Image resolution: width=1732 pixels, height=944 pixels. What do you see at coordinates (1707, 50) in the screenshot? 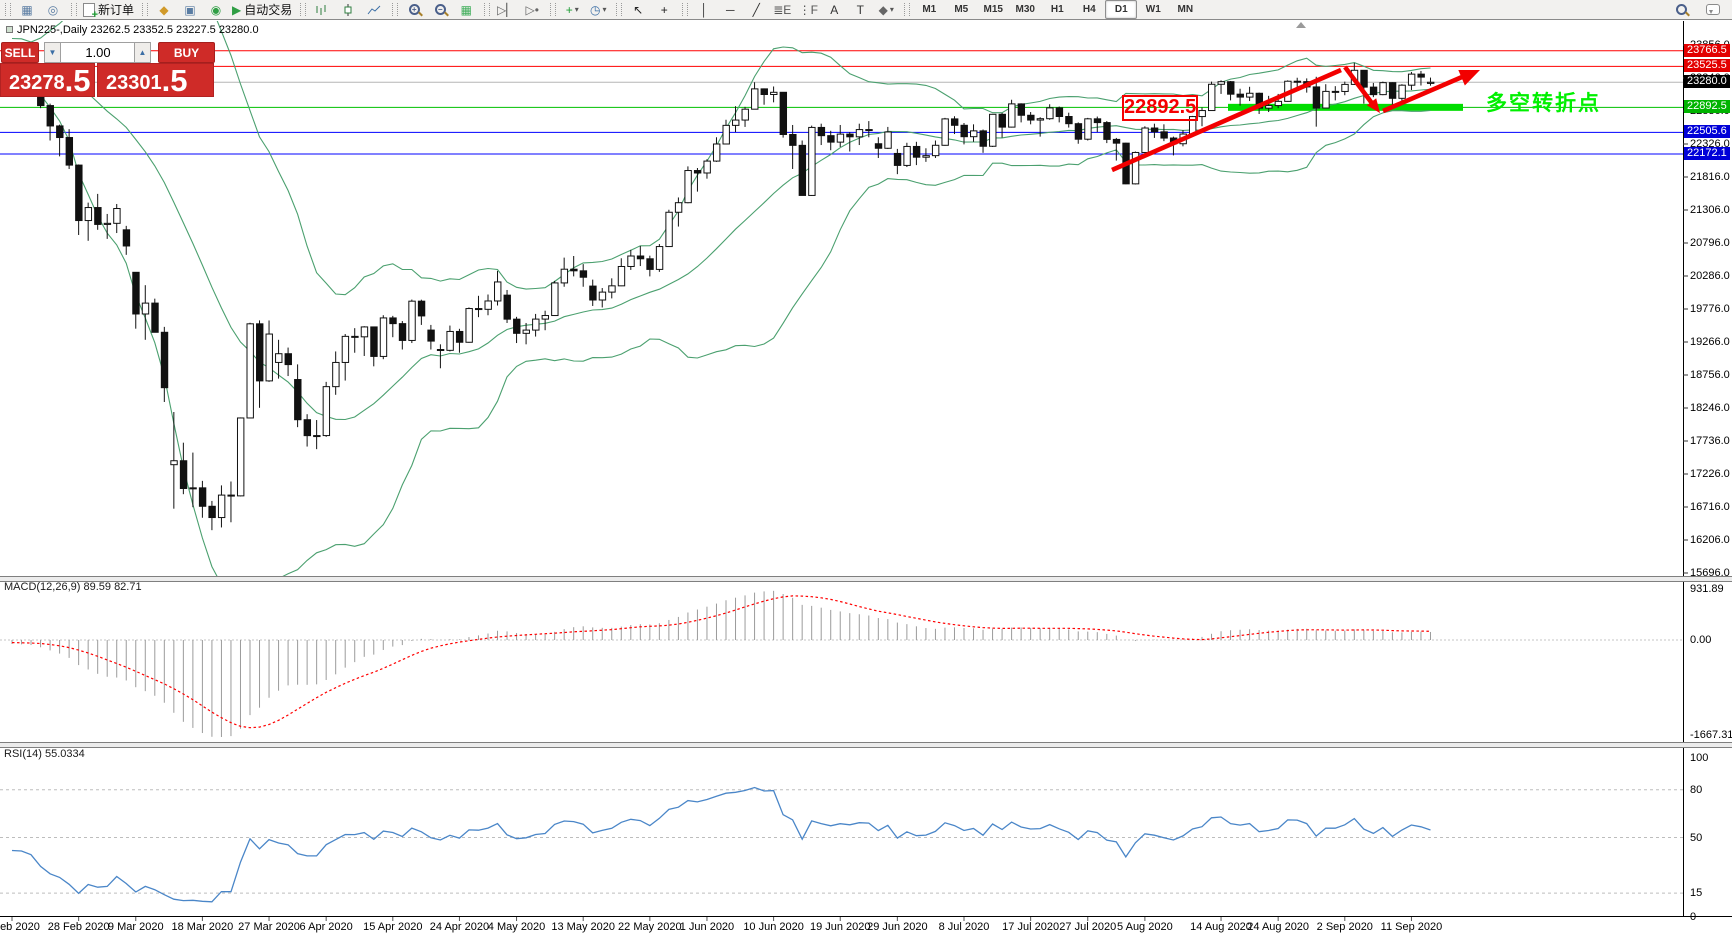
I see `price-tag-23766.5: 23766.5` at bounding box center [1707, 50].